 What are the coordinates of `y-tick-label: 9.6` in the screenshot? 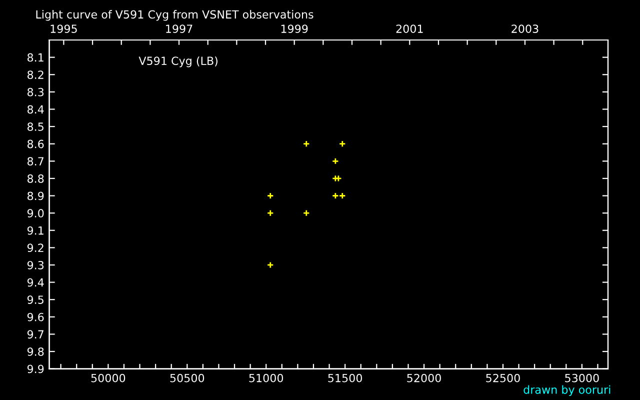 It's located at (35, 317).